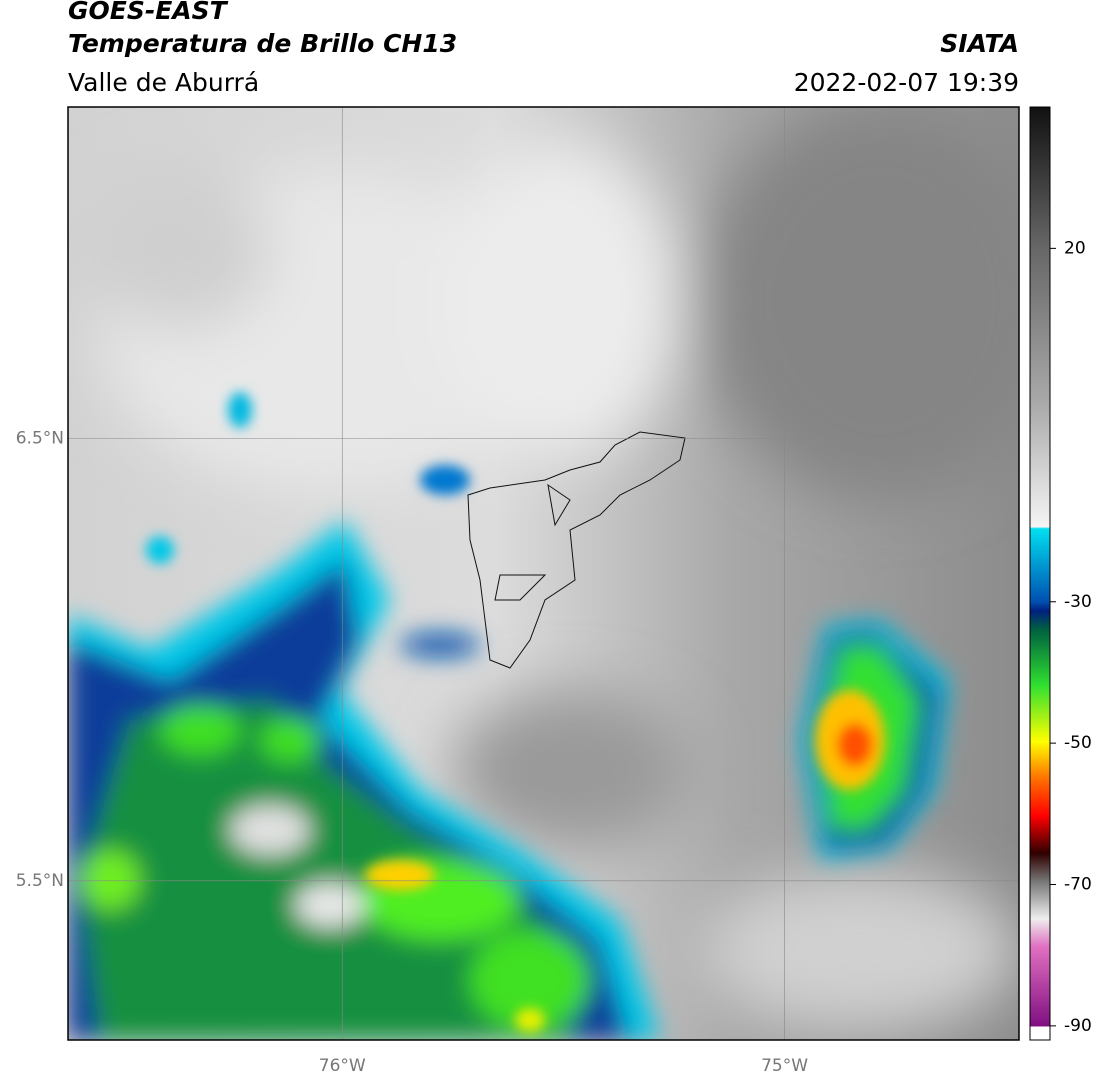 This screenshot has height=1082, width=1094. What do you see at coordinates (1075, 248) in the screenshot?
I see `colorbar-tick-label: 20` at bounding box center [1075, 248].